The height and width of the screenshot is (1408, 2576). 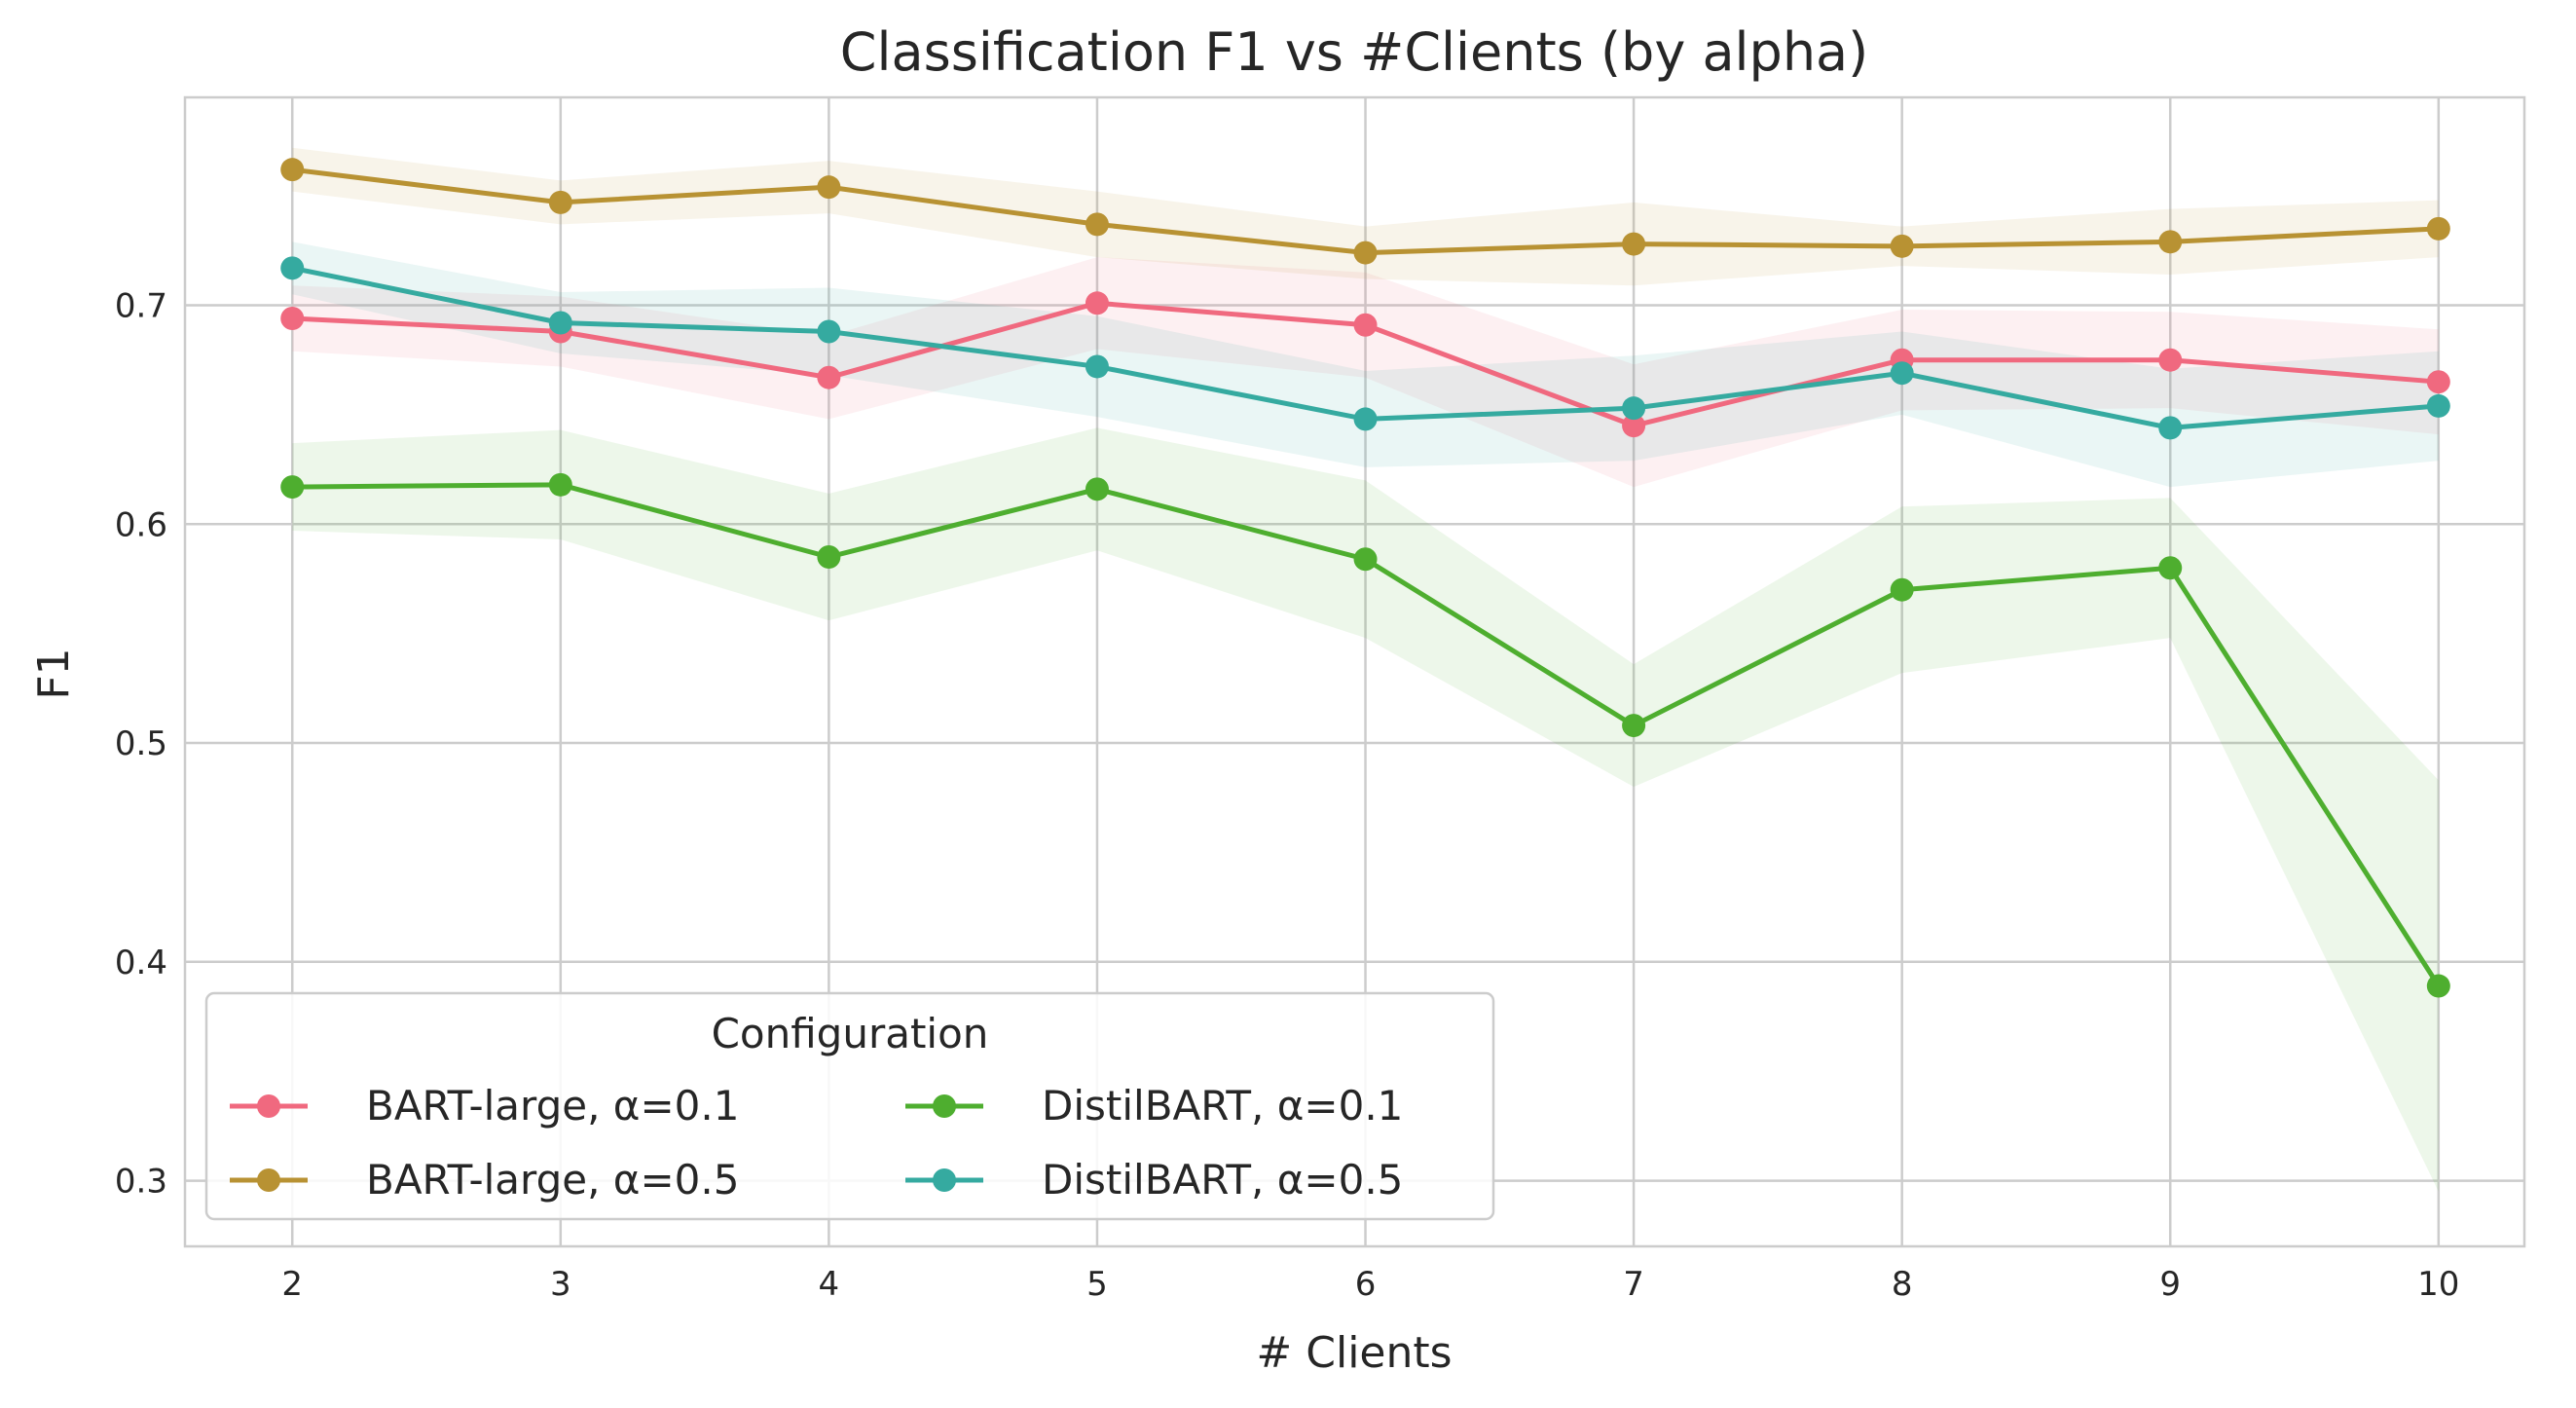 What do you see at coordinates (560, 1284) in the screenshot?
I see `x-tick-label: 3` at bounding box center [560, 1284].